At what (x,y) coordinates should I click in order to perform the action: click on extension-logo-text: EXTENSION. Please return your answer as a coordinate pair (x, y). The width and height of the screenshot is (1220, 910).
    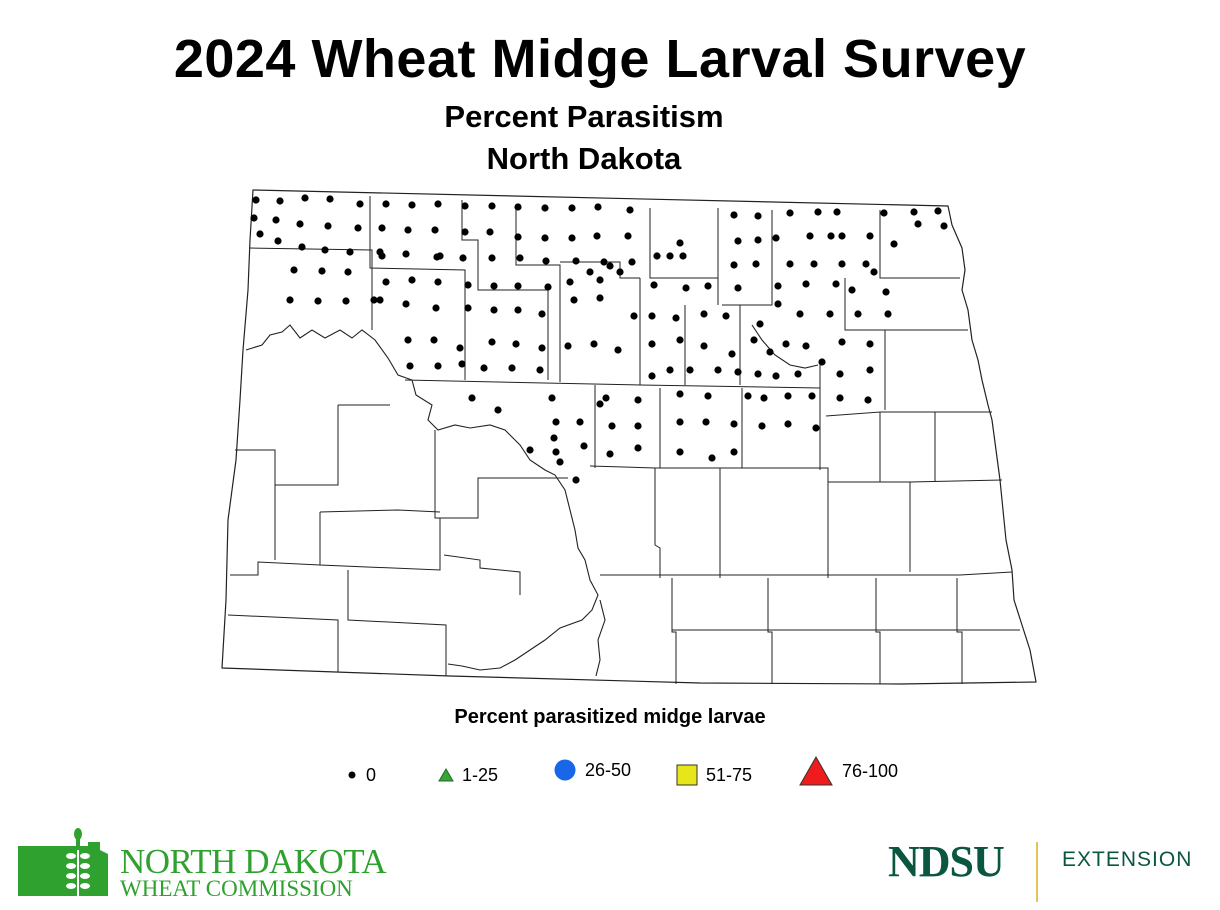
    Looking at the image, I should click on (1127, 859).